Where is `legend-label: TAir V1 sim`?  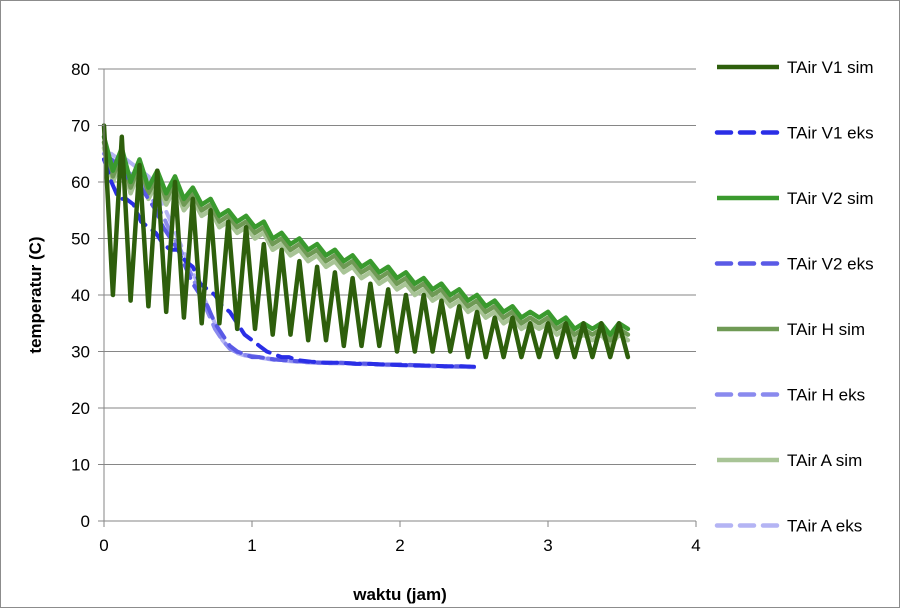 legend-label: TAir V1 sim is located at coordinates (830, 67).